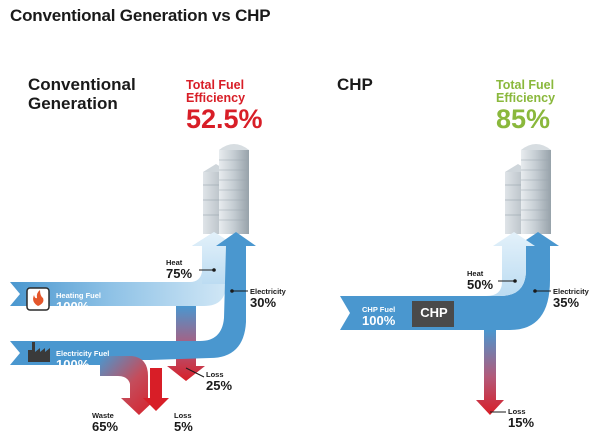  Describe the element at coordinates (128, 385) in the screenshot. I see `conventional-waste-flow` at that location.